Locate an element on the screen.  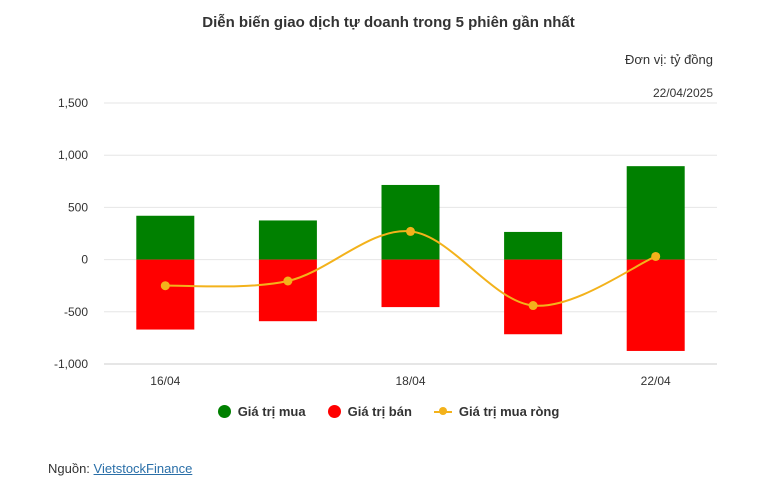
date-label: 22/04/2025 is located at coordinates (682, 93).